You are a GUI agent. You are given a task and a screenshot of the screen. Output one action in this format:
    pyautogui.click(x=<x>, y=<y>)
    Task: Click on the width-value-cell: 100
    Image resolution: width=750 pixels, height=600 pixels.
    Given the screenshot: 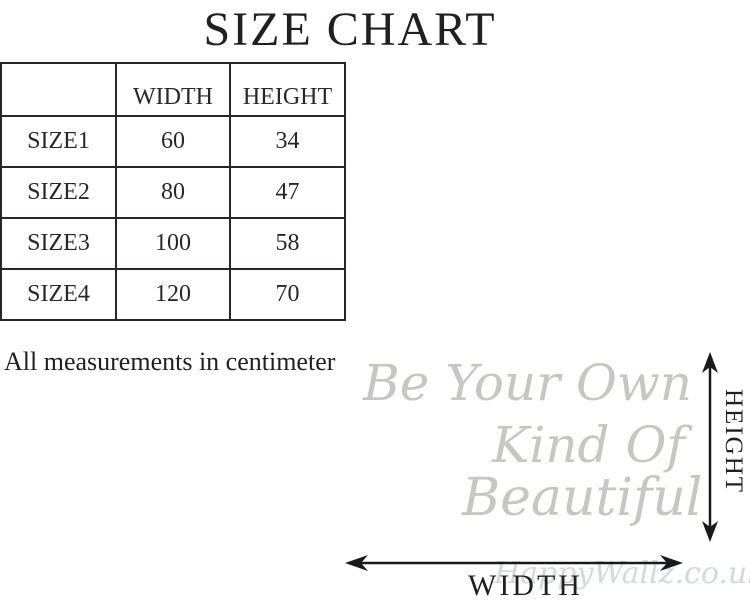 What is the action you would take?
    pyautogui.click(x=173, y=243)
    